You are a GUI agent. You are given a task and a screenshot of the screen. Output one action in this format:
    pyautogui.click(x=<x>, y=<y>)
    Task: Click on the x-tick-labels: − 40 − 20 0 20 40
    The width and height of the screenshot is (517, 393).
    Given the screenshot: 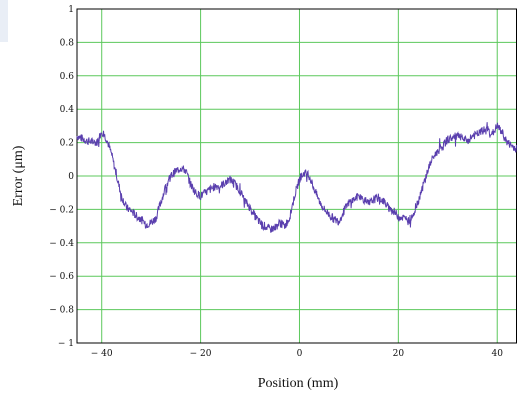 What is the action you would take?
    pyautogui.click(x=297, y=354)
    